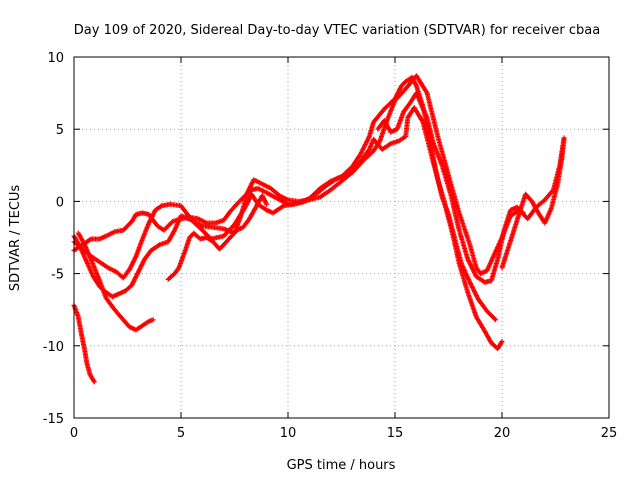 This screenshot has height=480, width=640. I want to click on y-tick-label: 10, so click(55, 58).